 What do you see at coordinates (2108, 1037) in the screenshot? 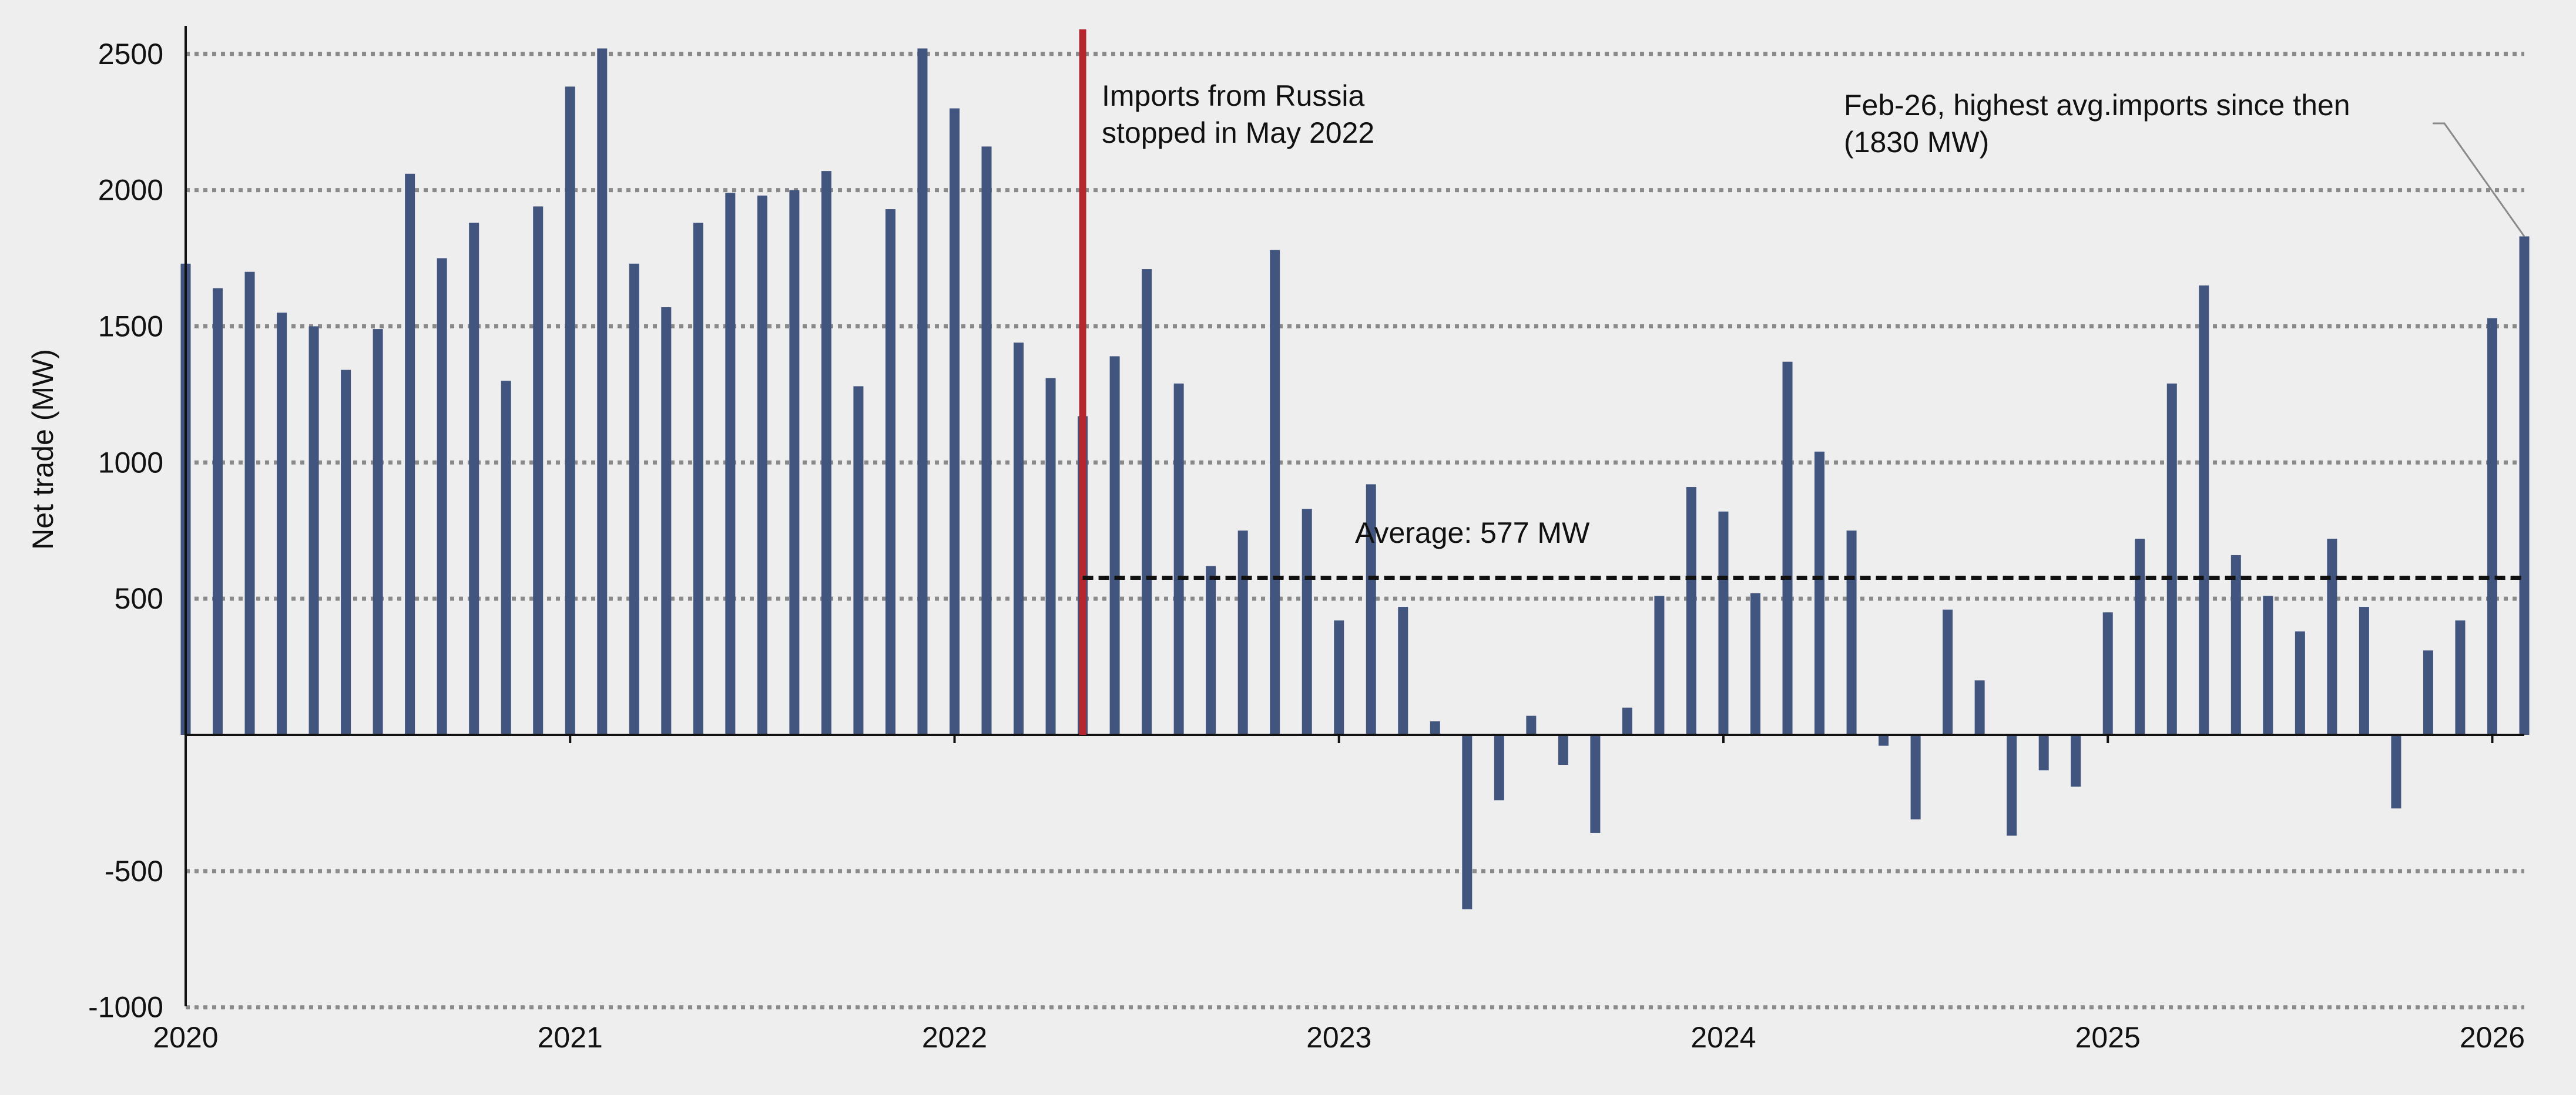
I see `x-tick-label: 2025` at bounding box center [2108, 1037].